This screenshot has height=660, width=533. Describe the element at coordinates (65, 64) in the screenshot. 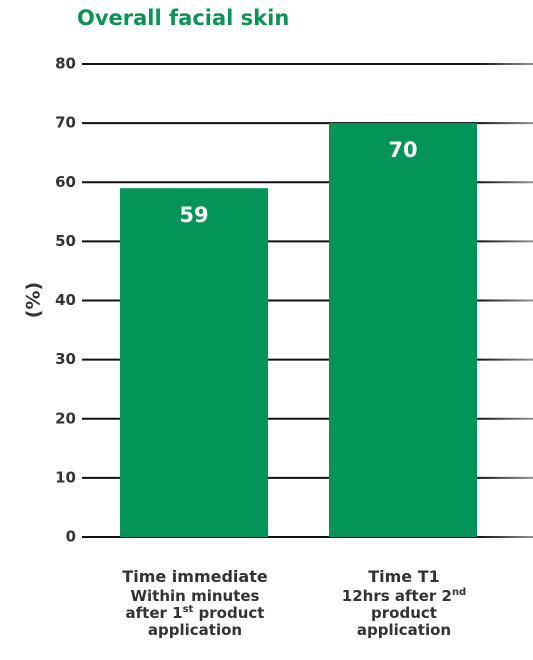

I see `y-tick-label: 80` at that location.